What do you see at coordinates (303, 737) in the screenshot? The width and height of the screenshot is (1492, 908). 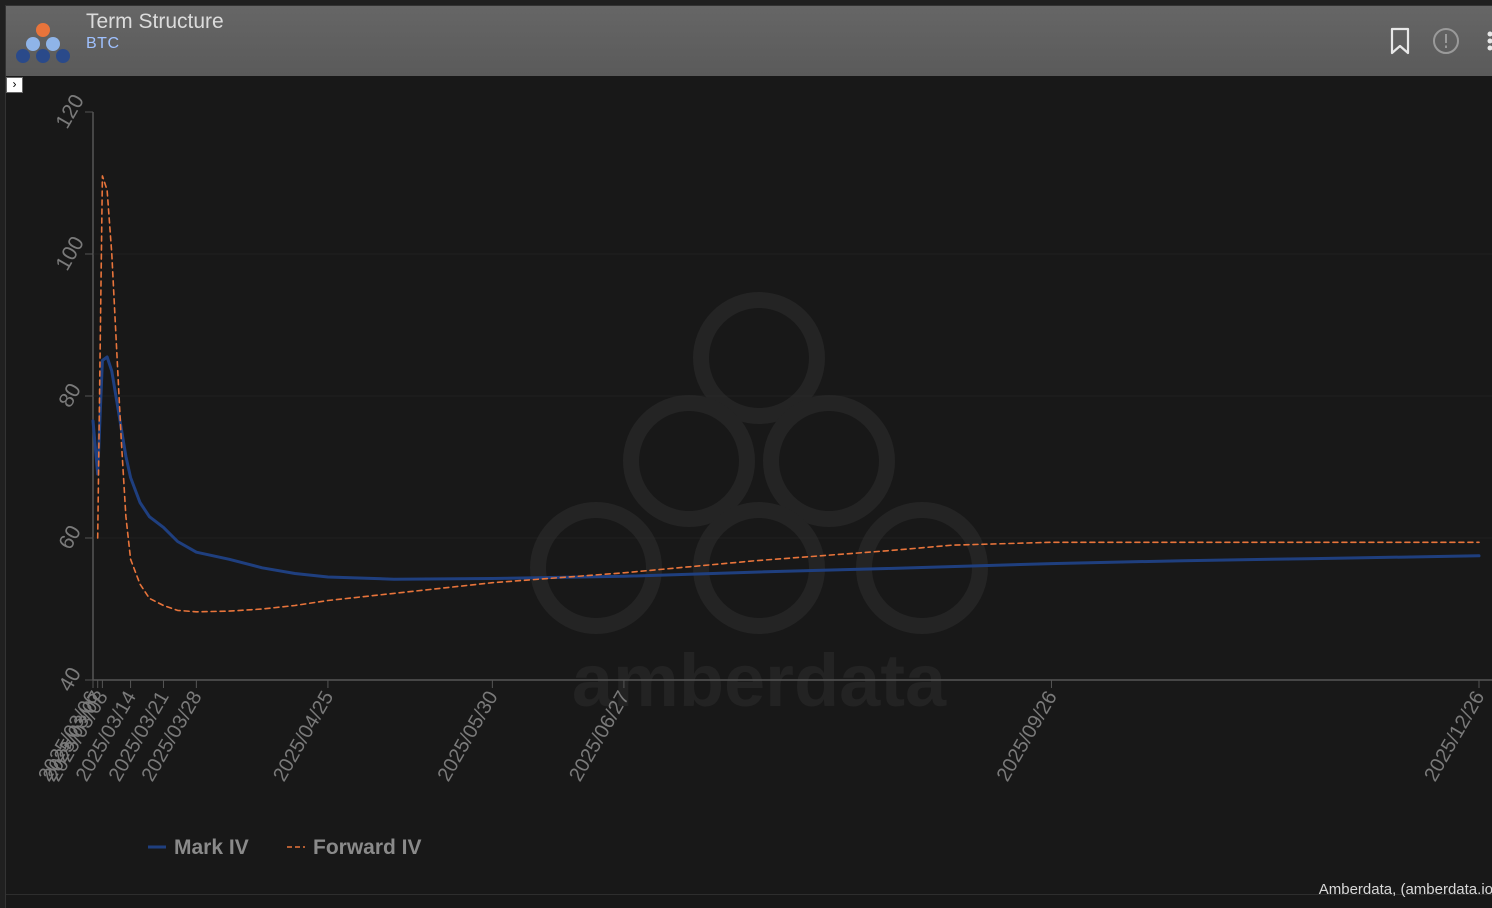 I see `x-tick-label: 2025/04/25` at bounding box center [303, 737].